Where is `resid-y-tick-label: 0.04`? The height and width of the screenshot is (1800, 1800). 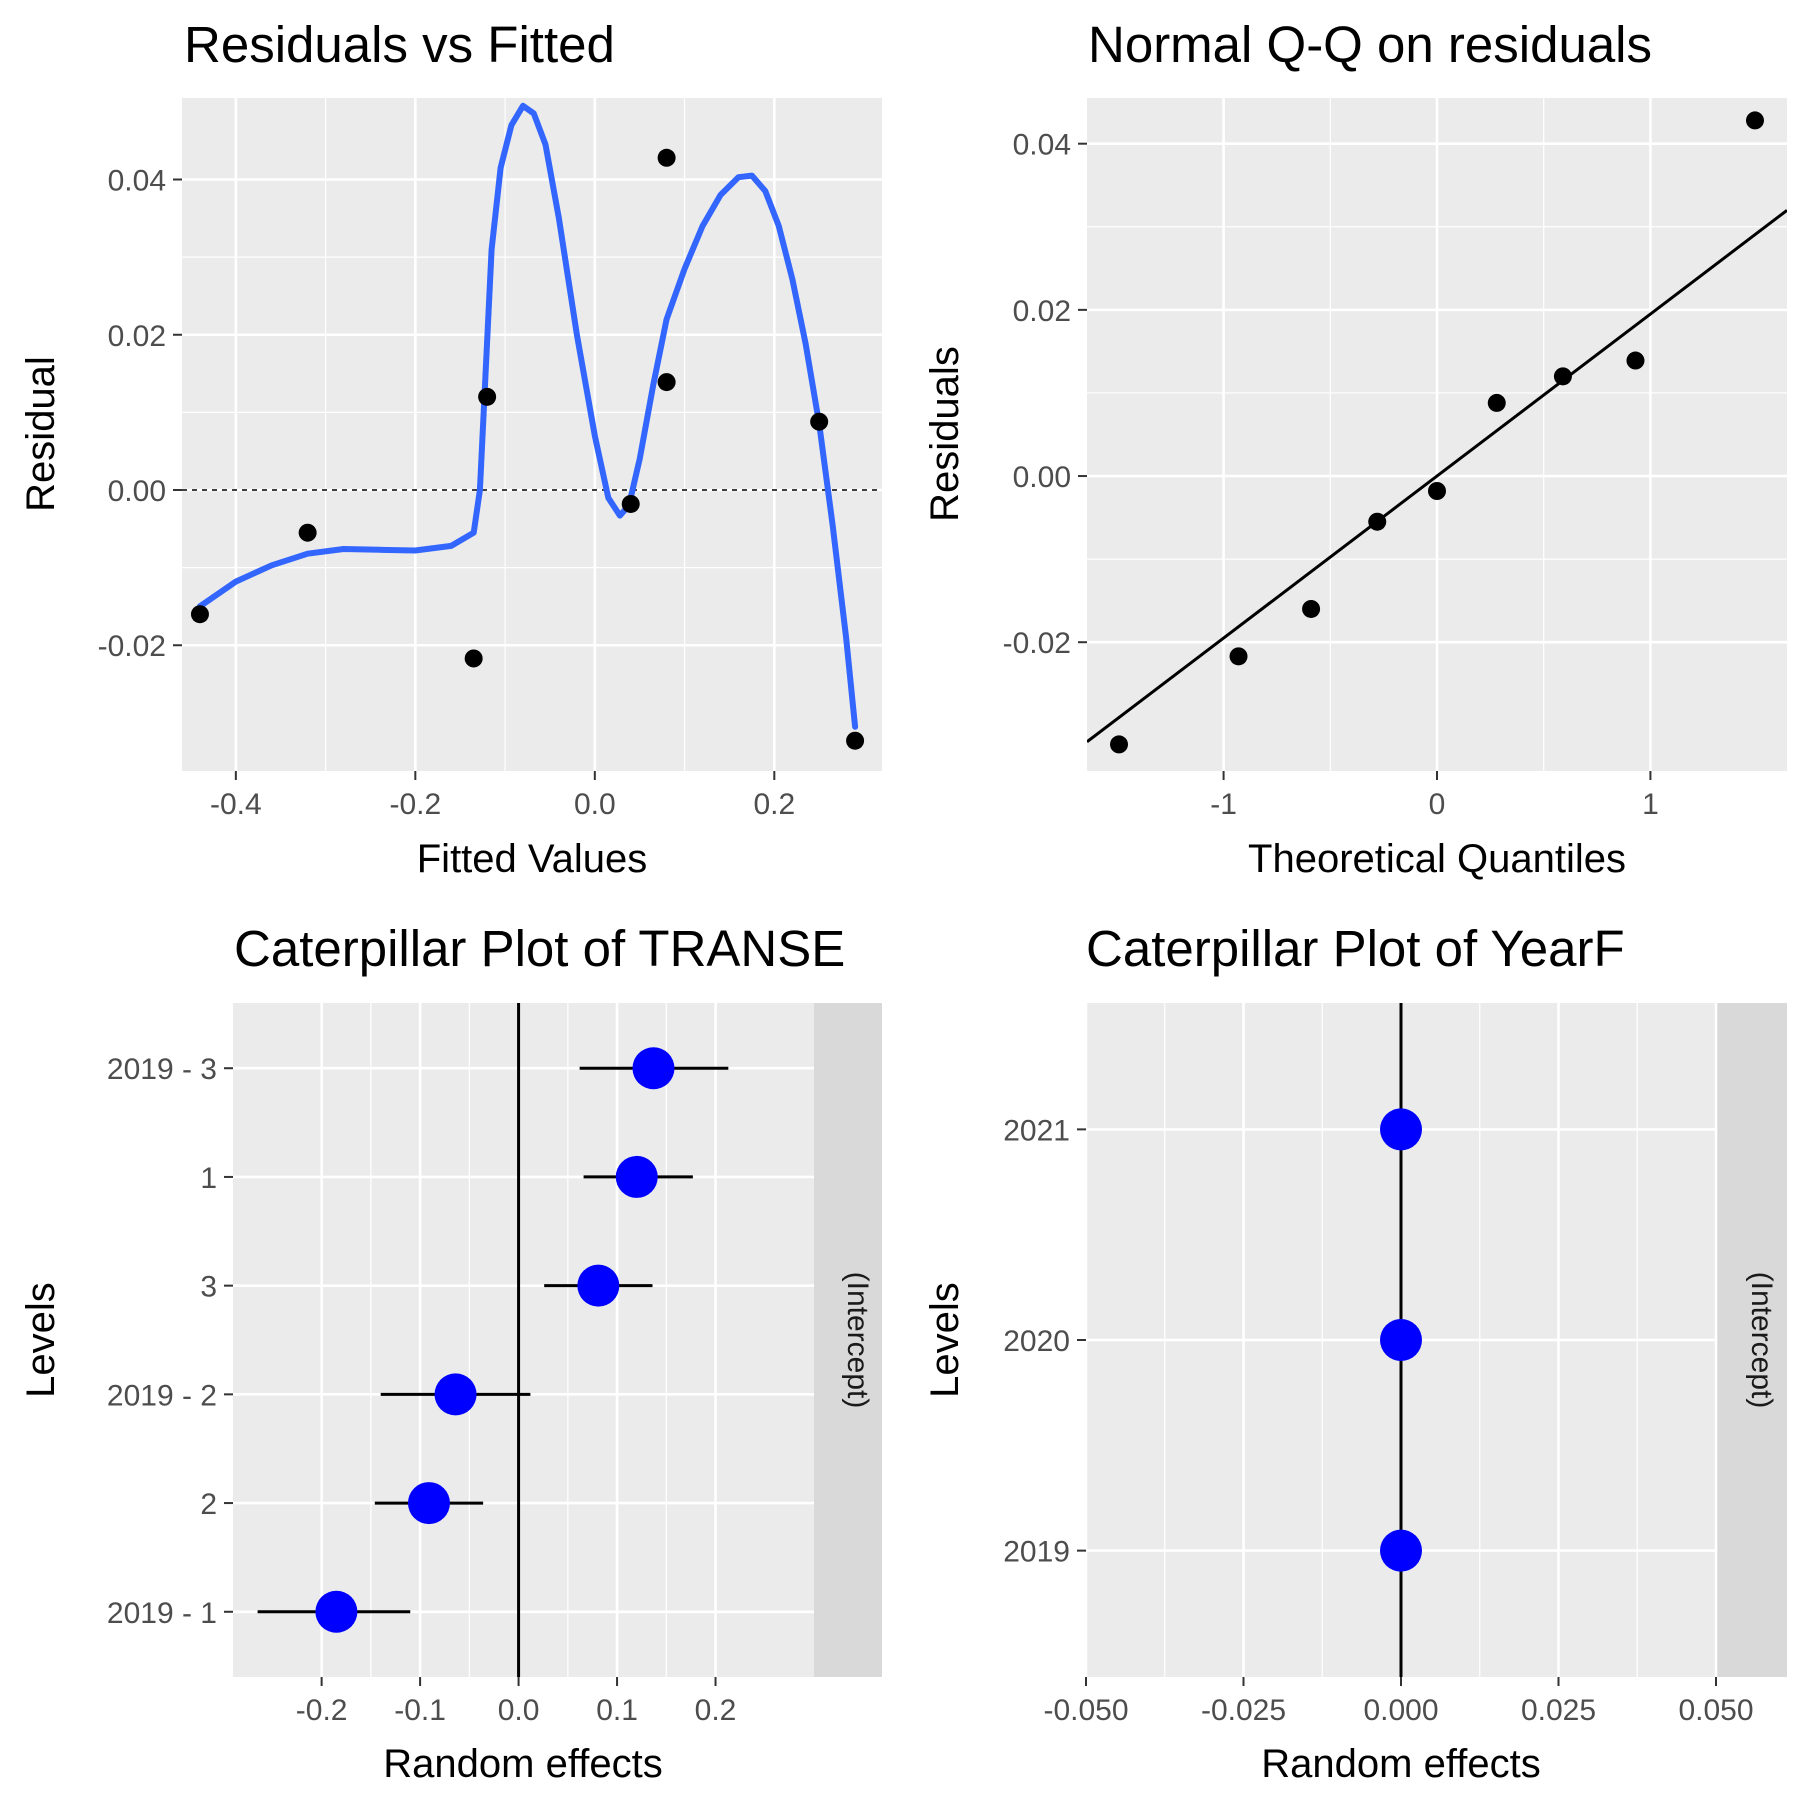 resid-y-tick-label: 0.04 is located at coordinates (137, 181).